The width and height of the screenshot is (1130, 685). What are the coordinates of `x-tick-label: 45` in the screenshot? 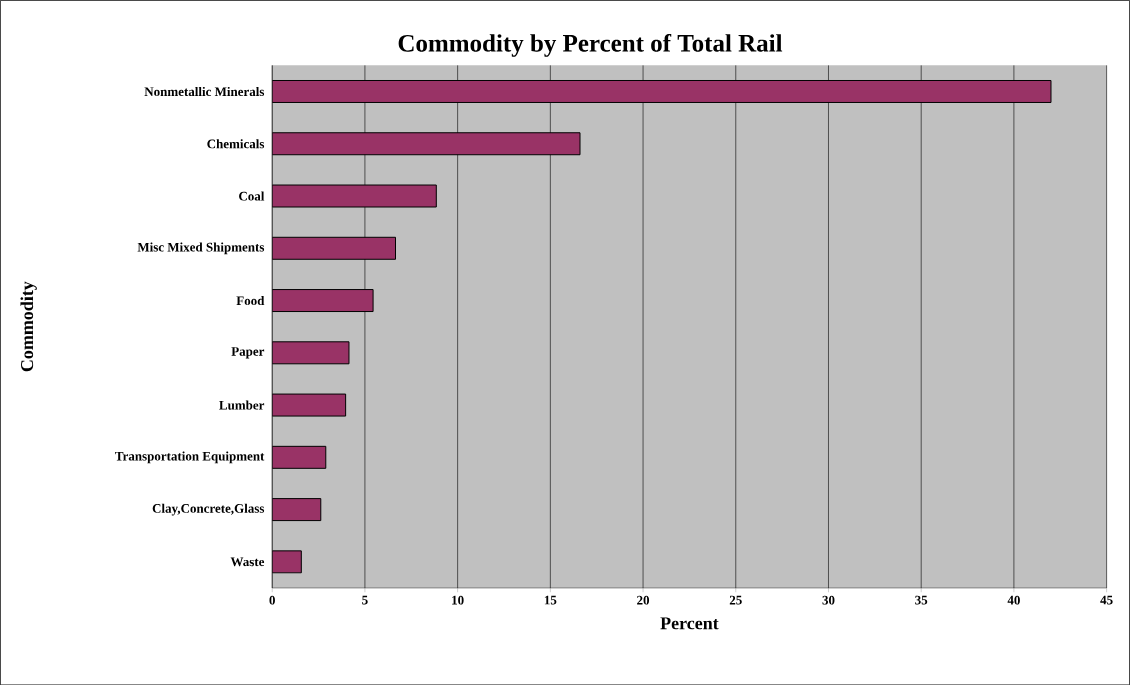 It's located at (1106, 600).